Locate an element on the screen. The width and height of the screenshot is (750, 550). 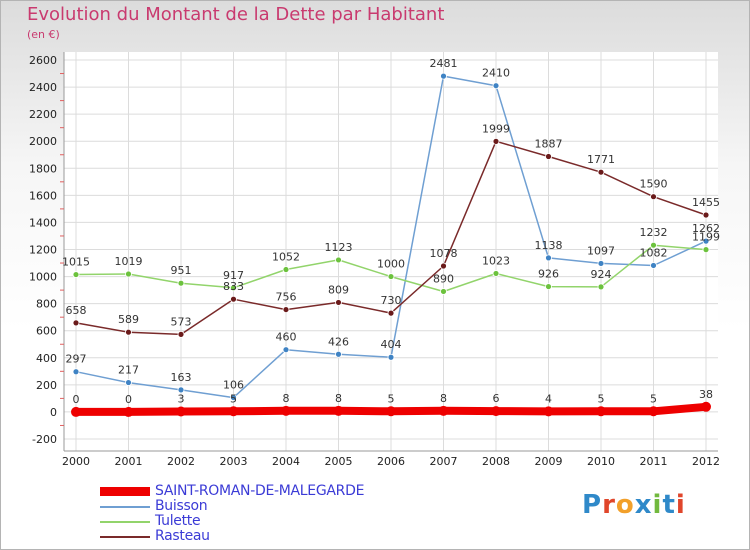
data-label: 924 is located at coordinates (601, 274).